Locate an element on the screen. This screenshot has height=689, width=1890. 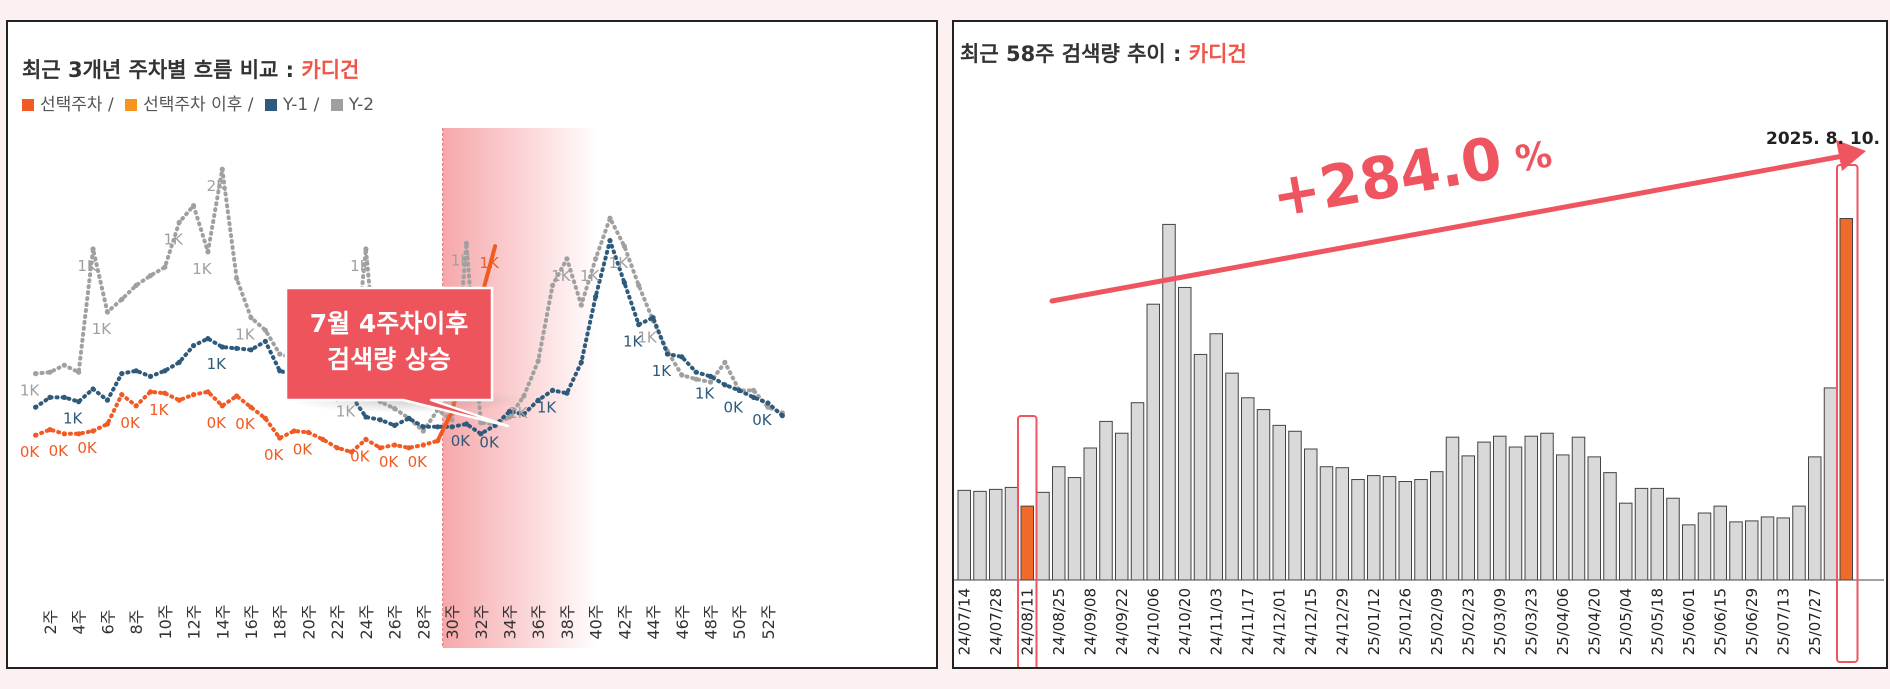
x-tick-text: 24/09/22 is located at coordinates (1122, 621).